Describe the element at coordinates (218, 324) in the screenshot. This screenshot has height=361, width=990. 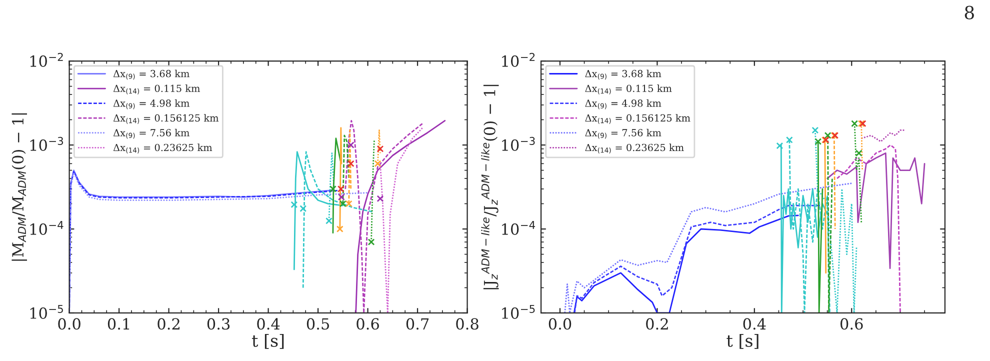
I see `x-tick-label: 0.3` at that location.